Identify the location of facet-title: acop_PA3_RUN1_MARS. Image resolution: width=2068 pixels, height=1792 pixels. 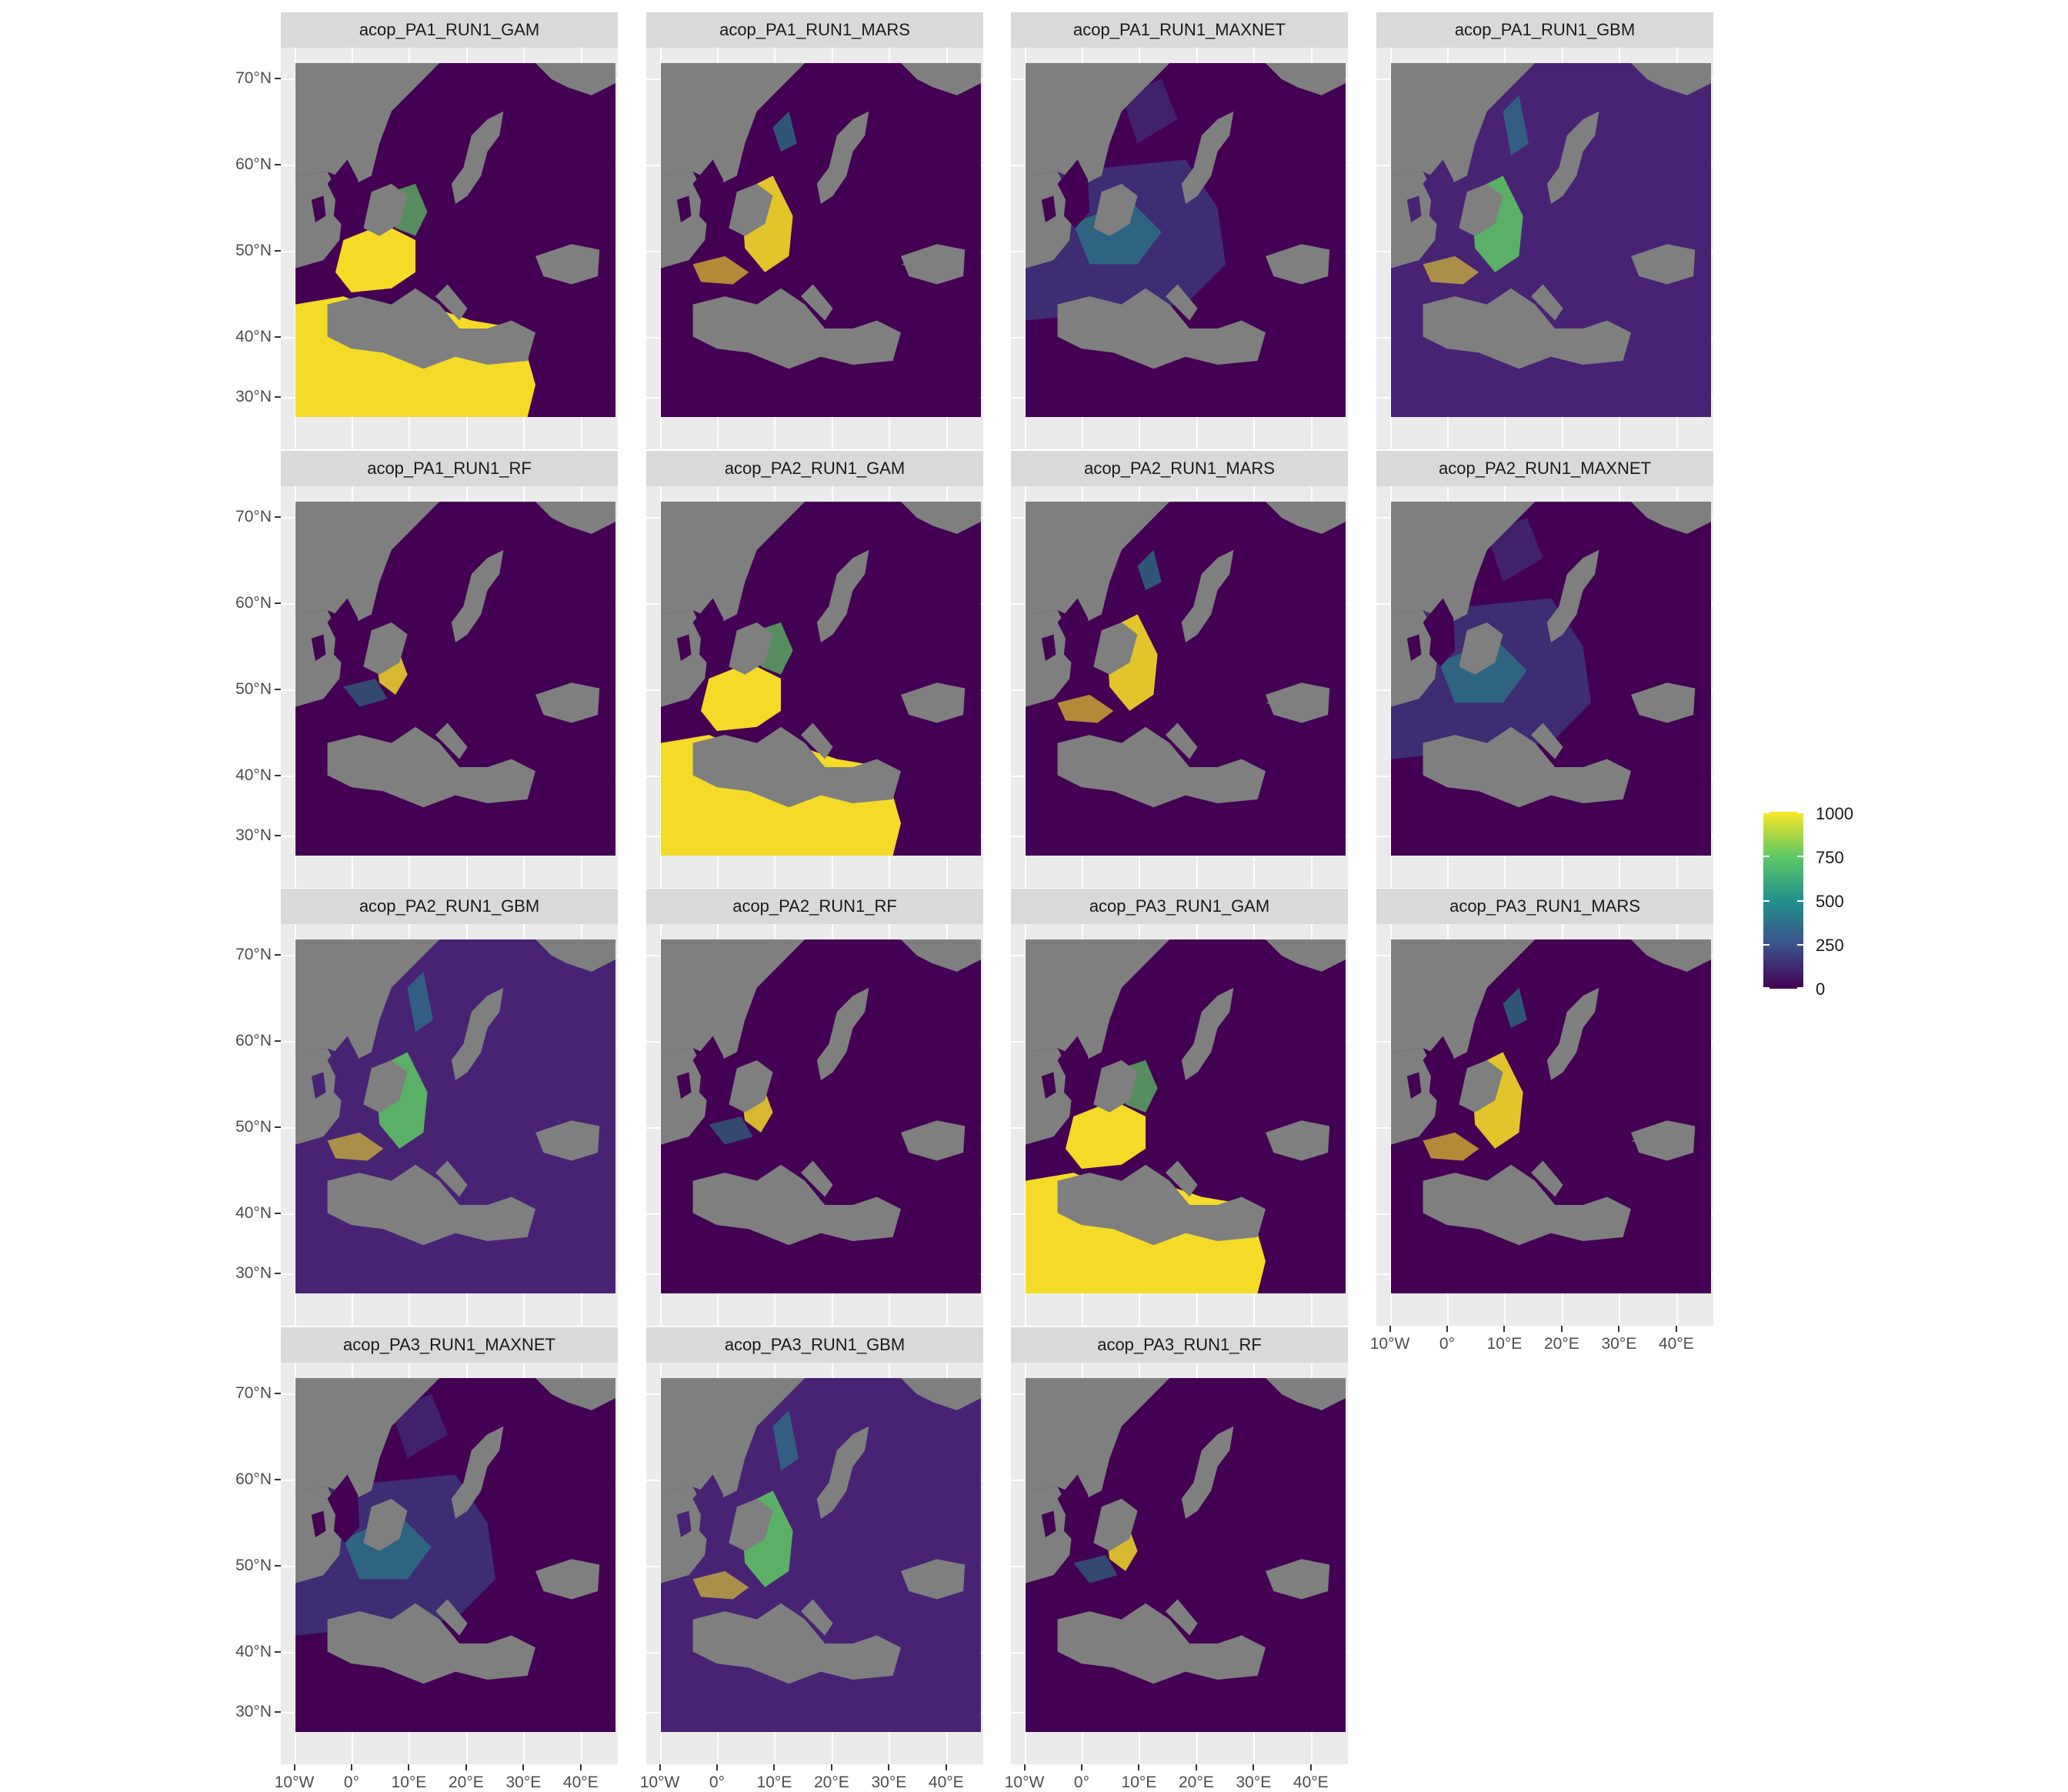
(1544, 906).